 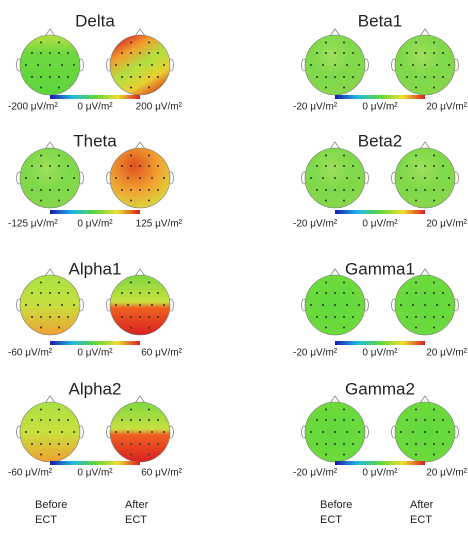 I want to click on panel-title: Alpha2, so click(x=95, y=388).